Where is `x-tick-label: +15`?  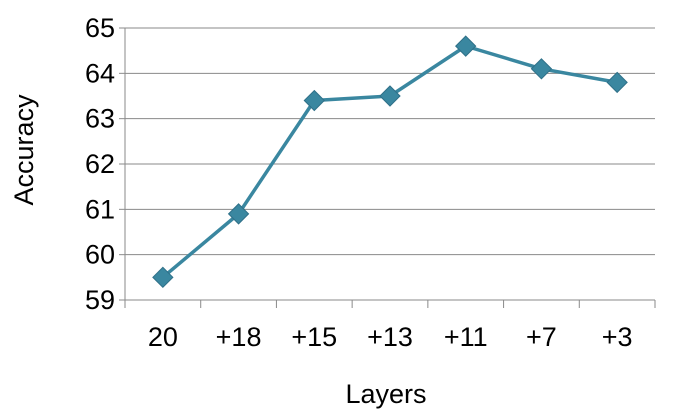 x-tick-label: +15 is located at coordinates (314, 337).